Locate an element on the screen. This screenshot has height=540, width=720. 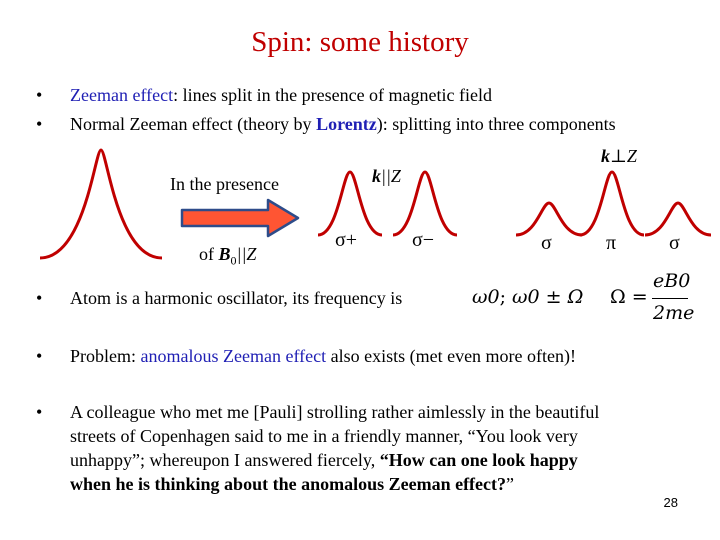
sigma-label-right: σ is located at coordinates (674, 243).